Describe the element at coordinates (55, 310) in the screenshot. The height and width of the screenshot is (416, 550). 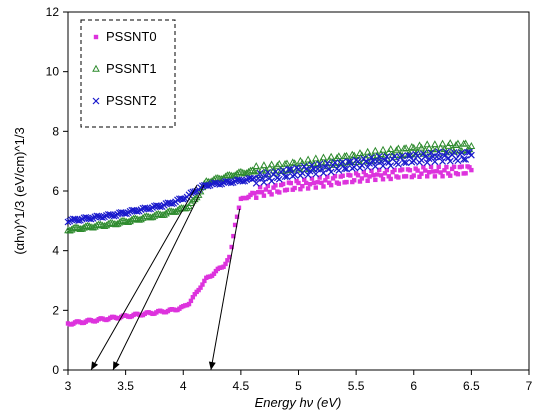
I see `y-tick-label: 2` at that location.